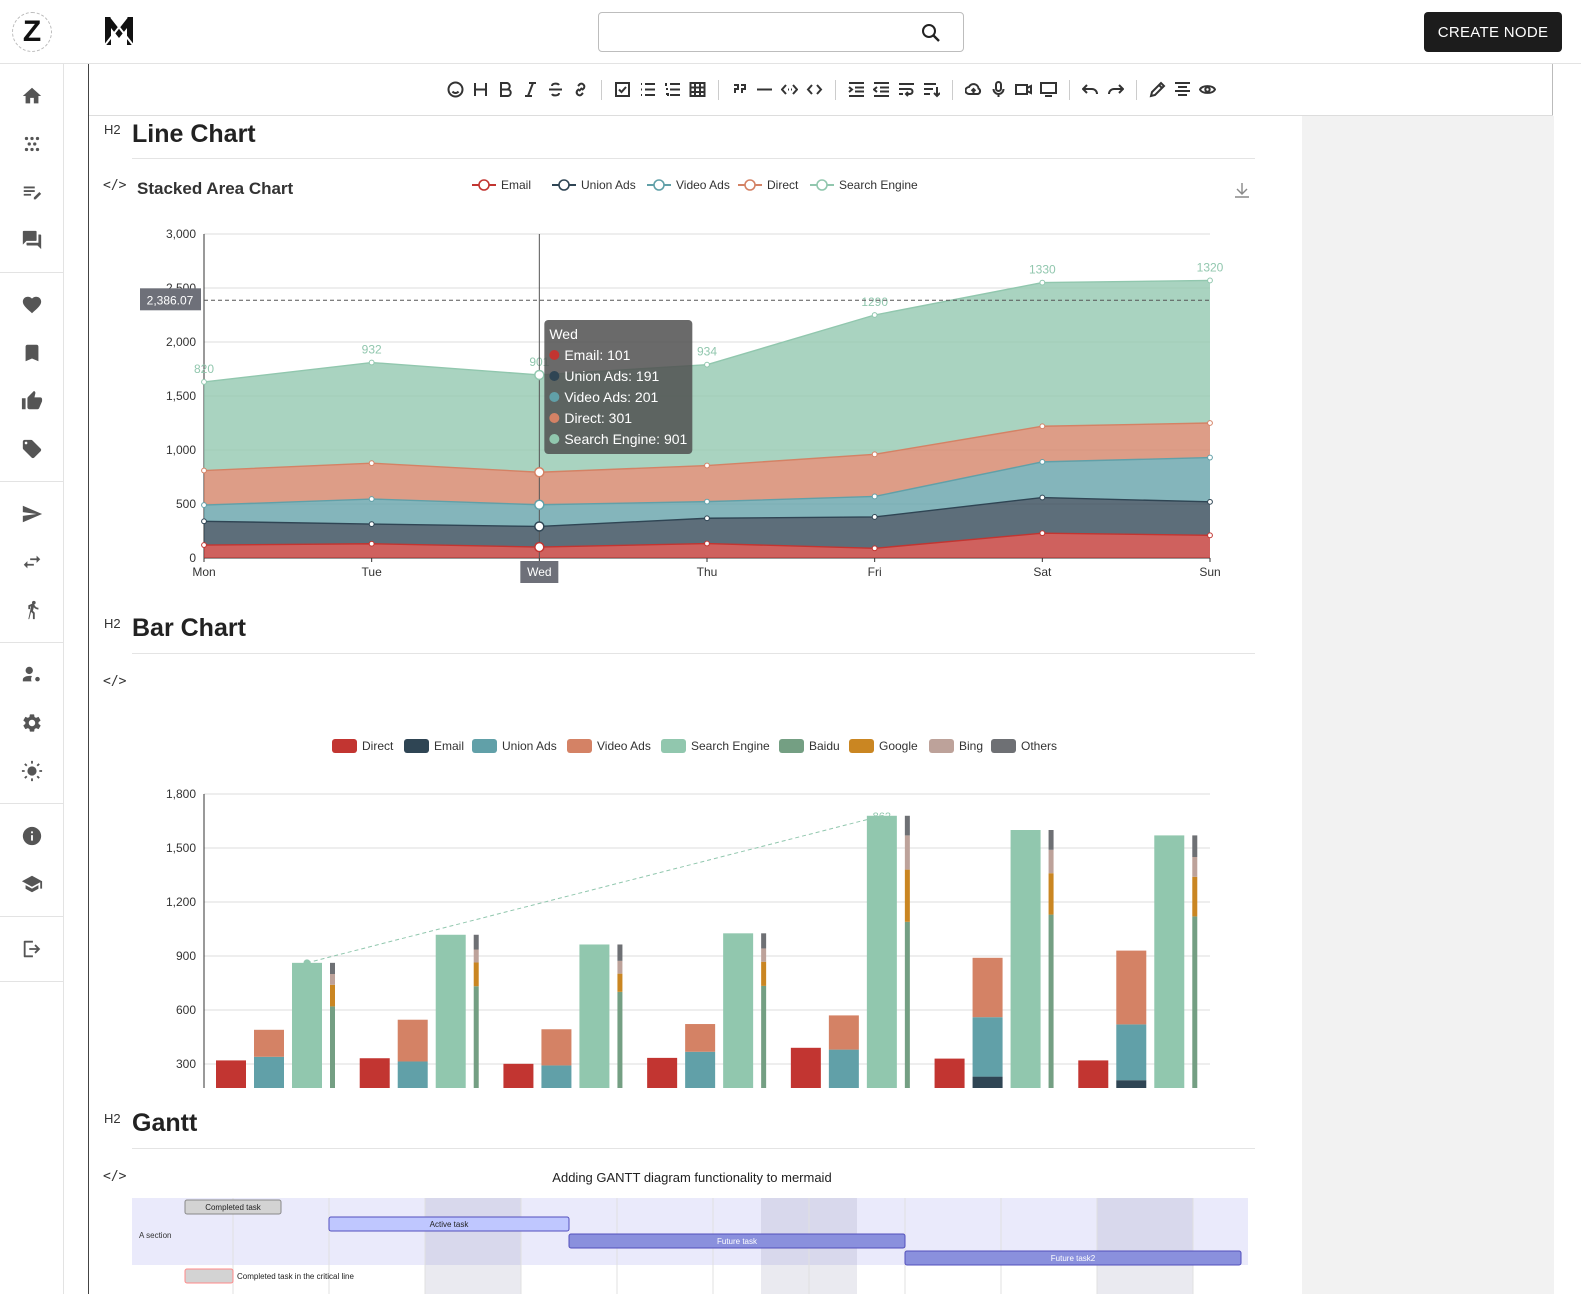  What do you see at coordinates (32, 771) in the screenshot?
I see `sidebar-item-theme` at bounding box center [32, 771].